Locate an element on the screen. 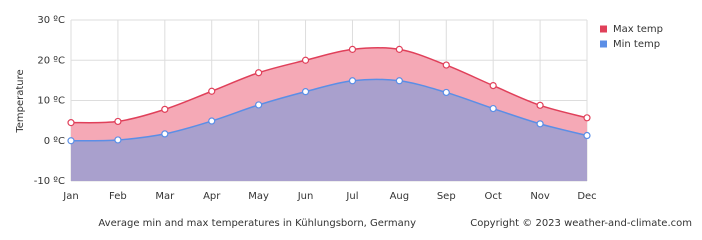 Image resolution: width=702 pixels, height=240 pixels. x-tick-label: Jun is located at coordinates (305, 196).